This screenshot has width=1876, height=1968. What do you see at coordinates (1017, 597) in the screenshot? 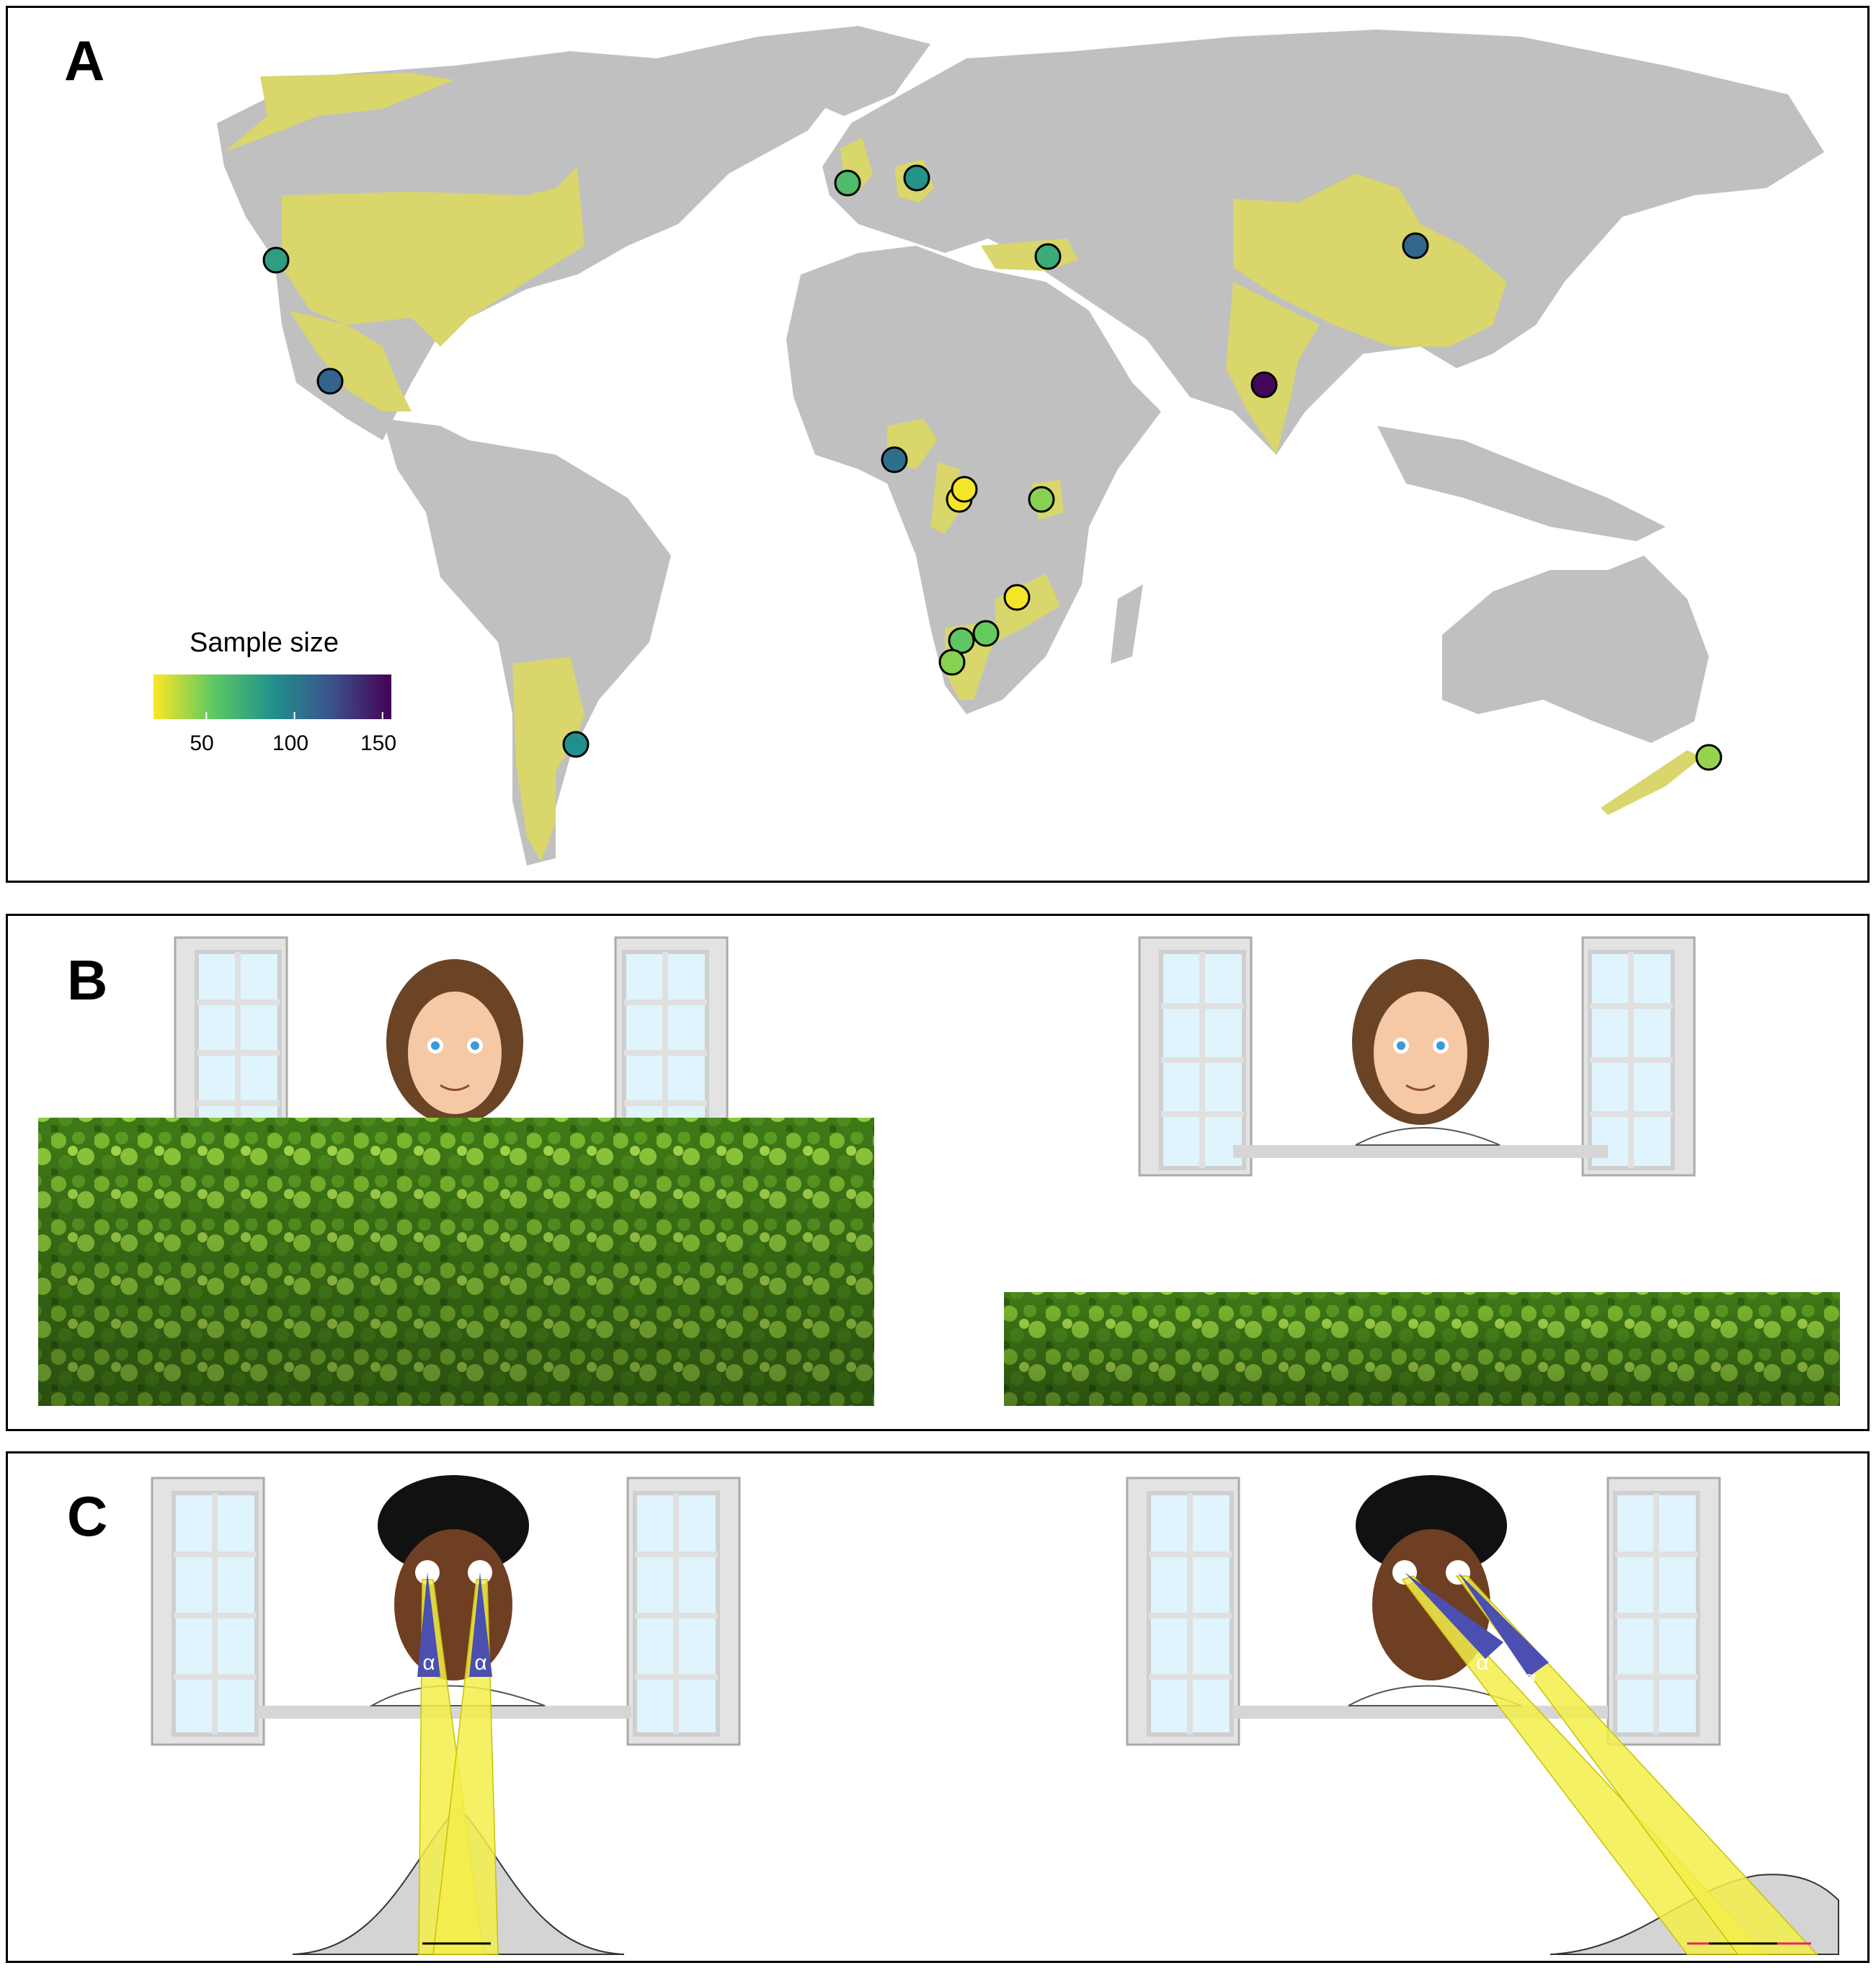
I see `site-marker-zambia` at bounding box center [1017, 597].